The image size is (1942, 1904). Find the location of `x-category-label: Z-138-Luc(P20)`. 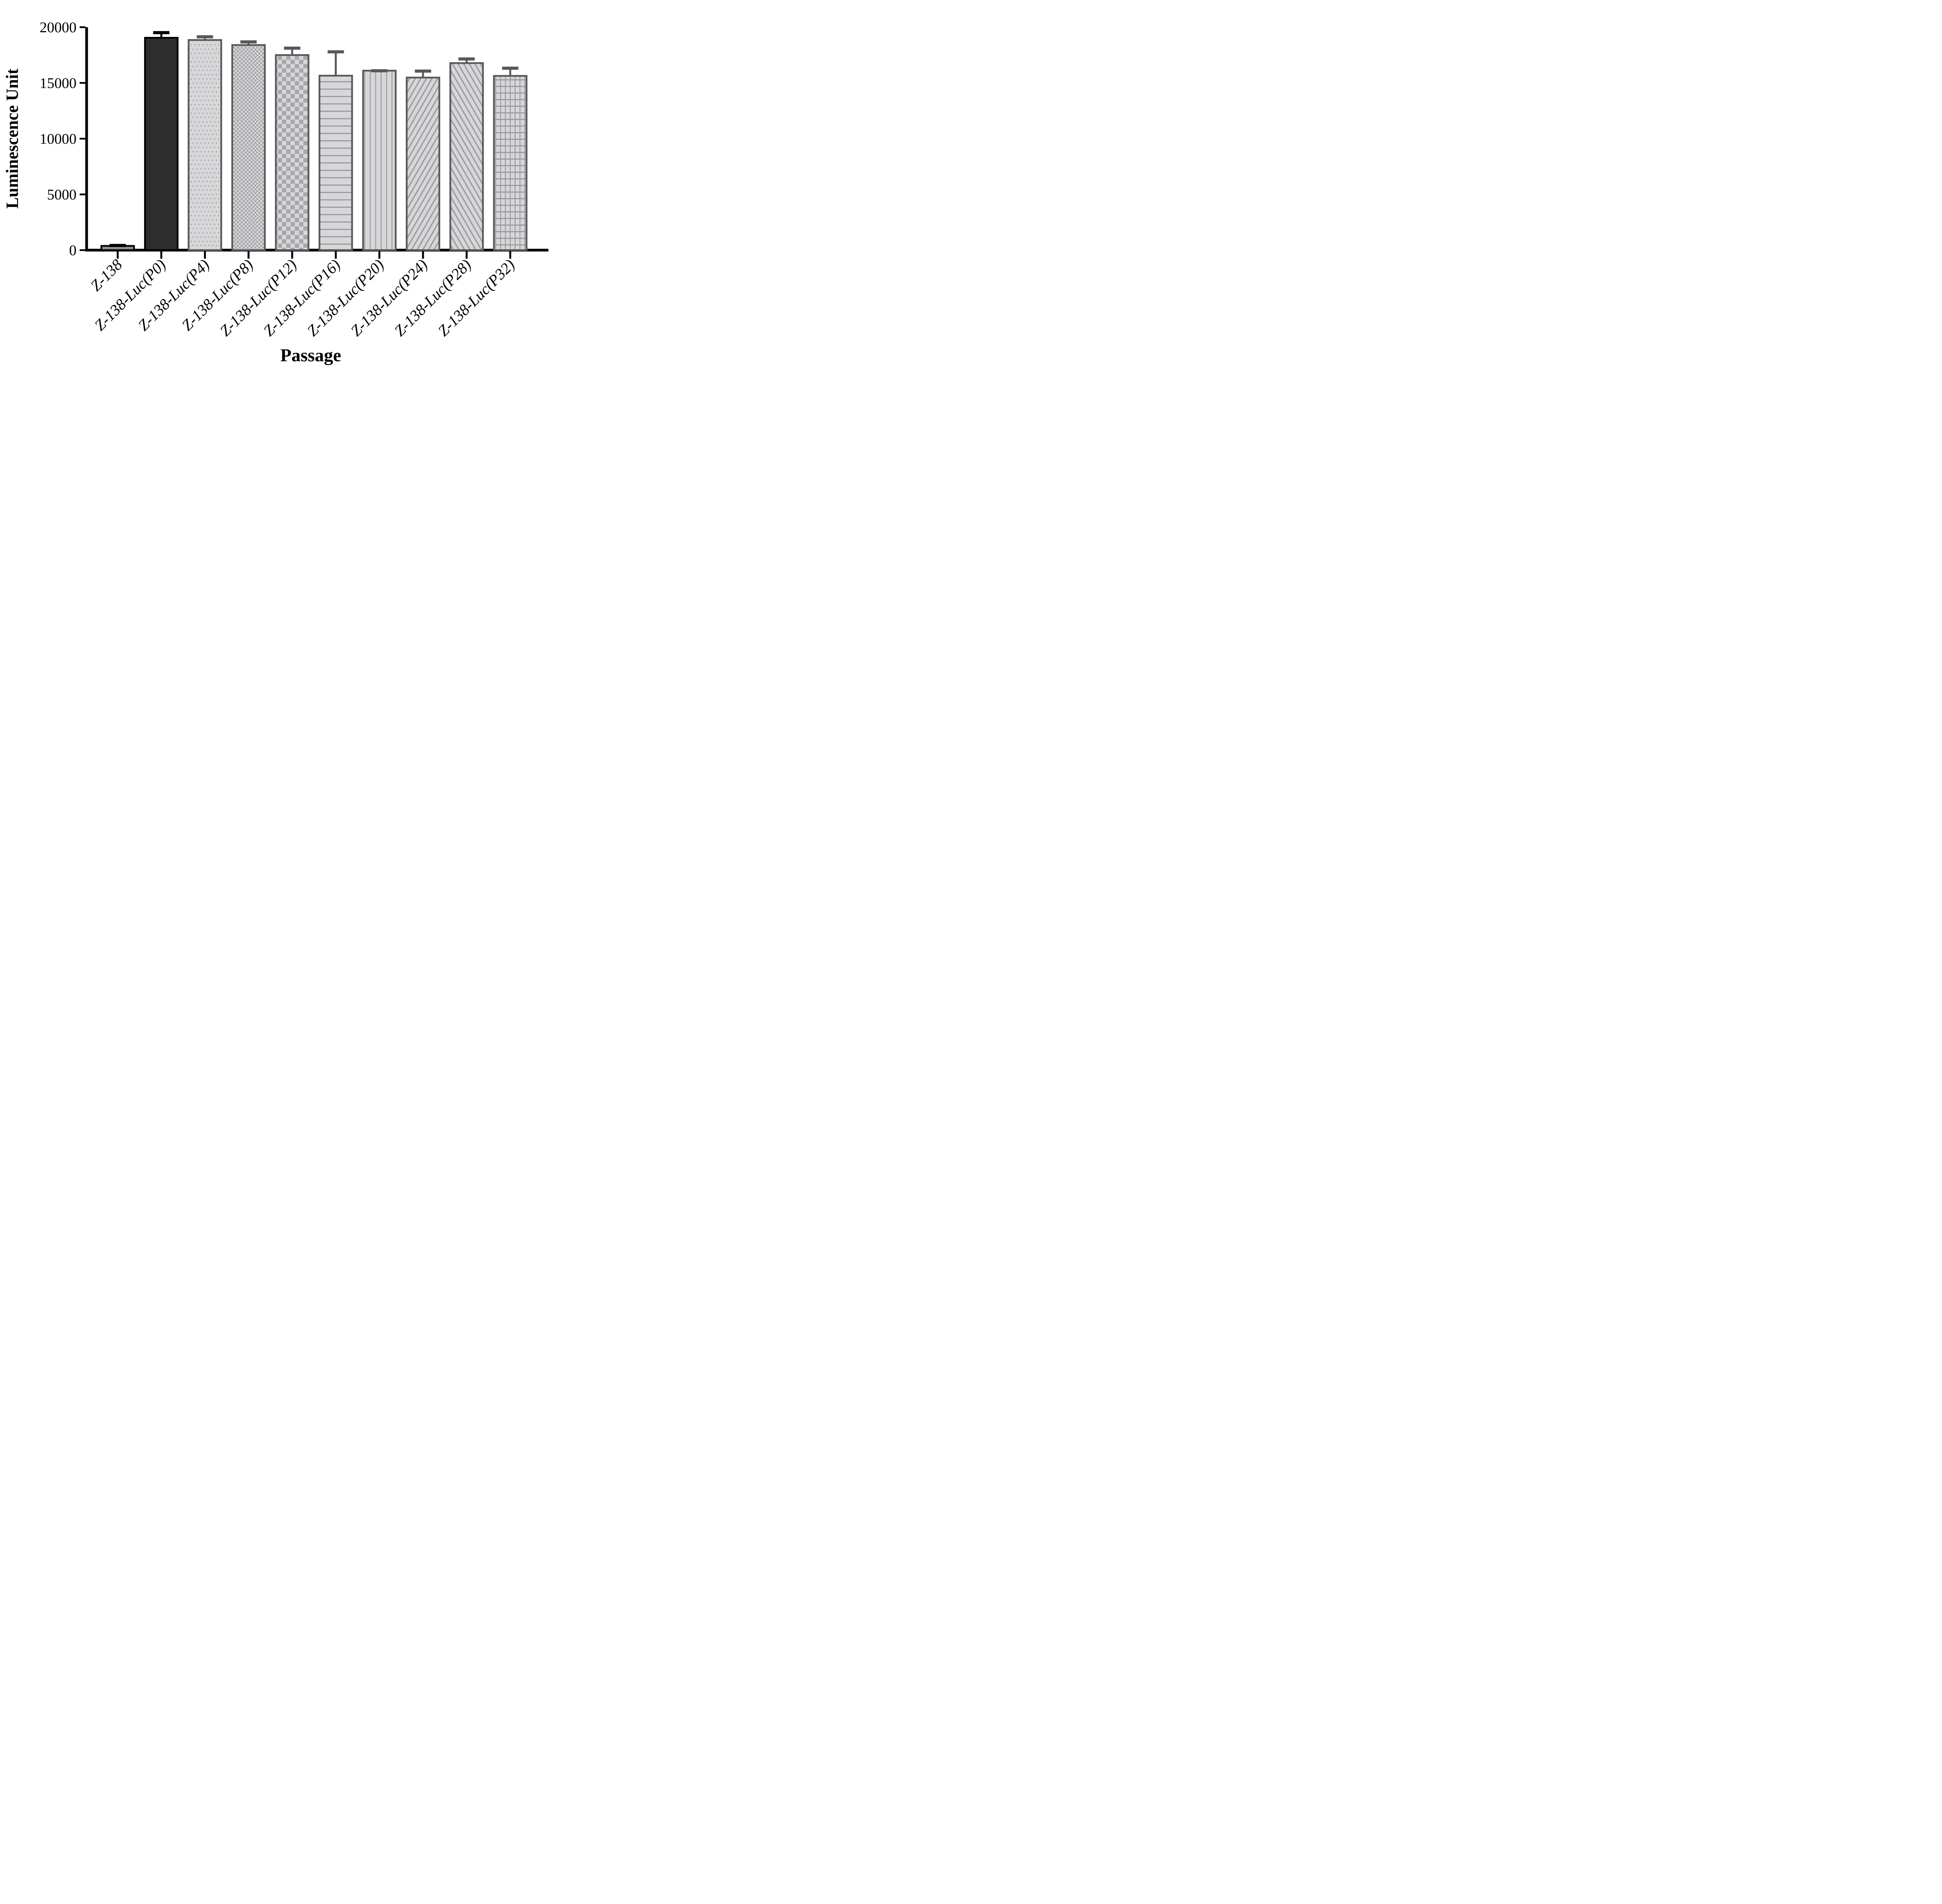

x-category-label: Z-138-Luc(P20) is located at coordinates (346, 298).